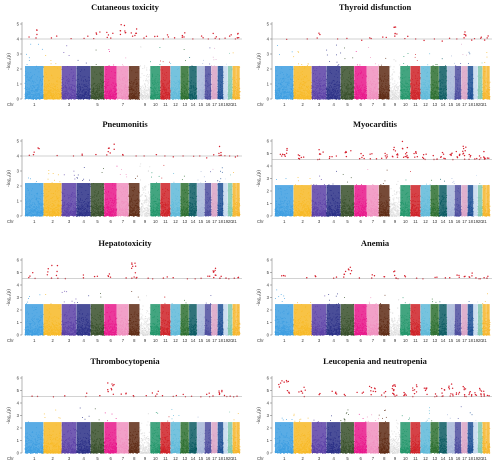 The width and height of the screenshot is (500, 471). Describe the element at coordinates (97, 104) in the screenshot. I see `x-tick-label: 5` at that location.